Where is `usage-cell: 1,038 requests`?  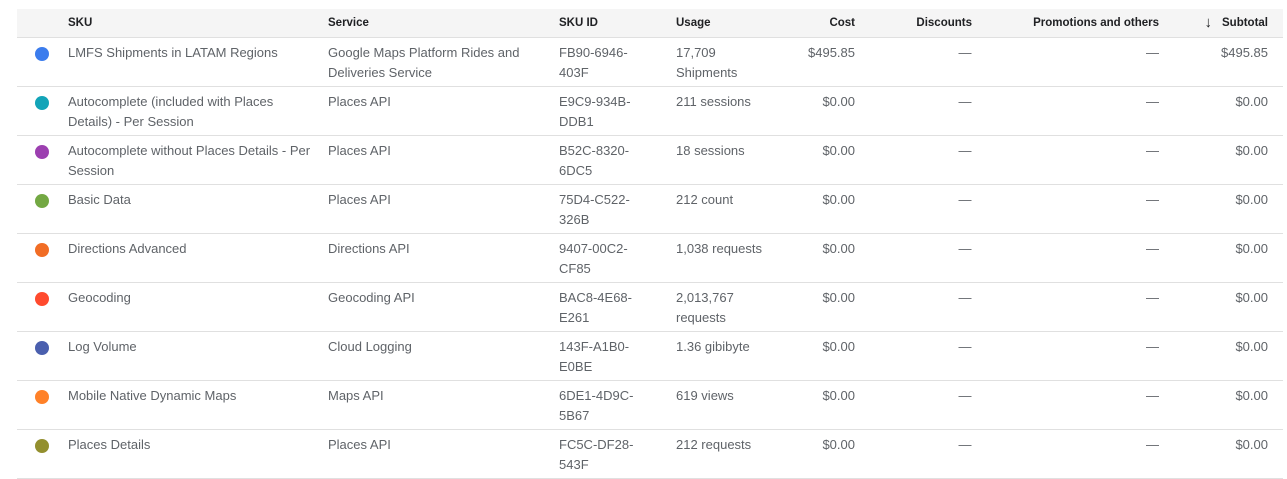
usage-cell: 1,038 requests is located at coordinates (719, 248).